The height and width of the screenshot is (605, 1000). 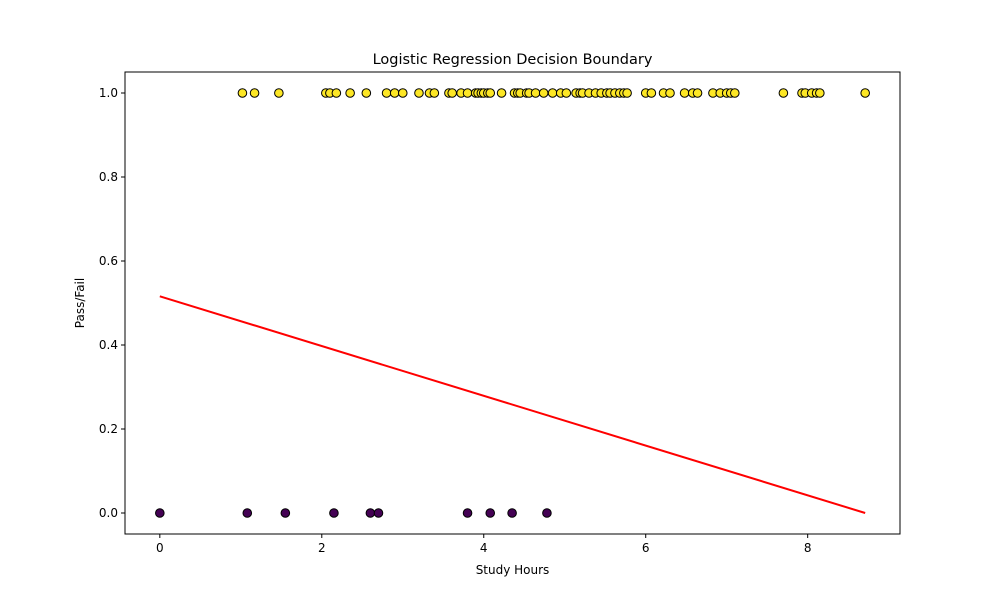 What do you see at coordinates (646, 548) in the screenshot?
I see `x-tick-label: 6` at bounding box center [646, 548].